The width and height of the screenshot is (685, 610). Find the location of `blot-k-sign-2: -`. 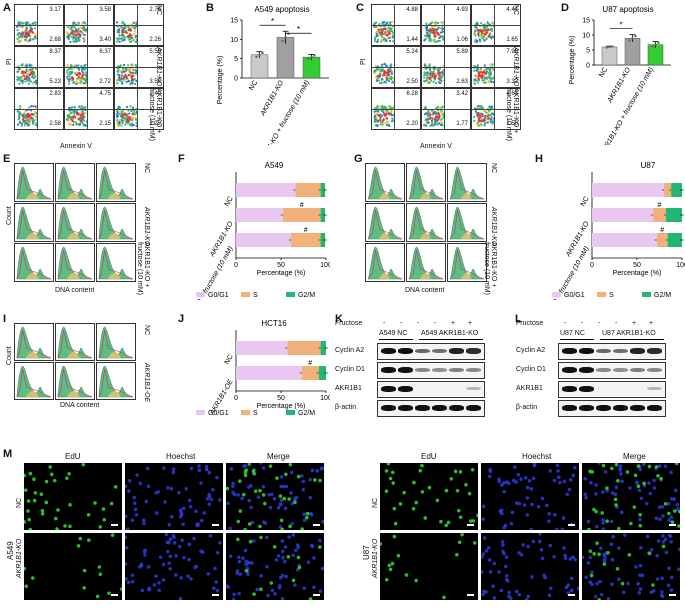

blot-k-sign-2: - is located at coordinates (418, 323).